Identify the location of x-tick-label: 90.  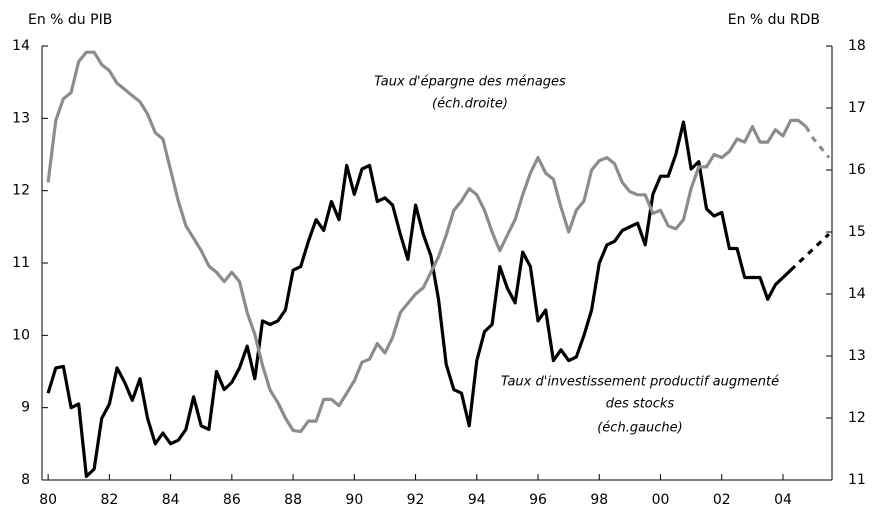
(354, 500).